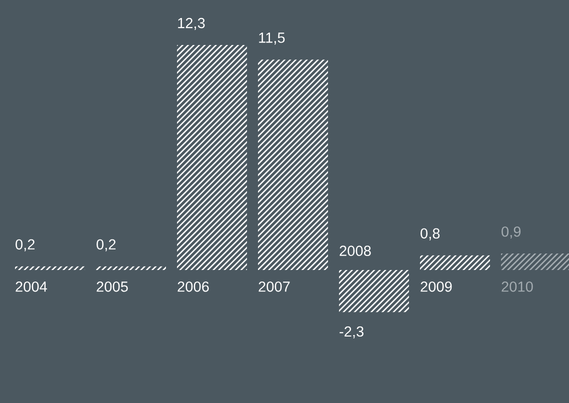 This screenshot has width=569, height=403. I want to click on x-tick-label: 2009, so click(436, 286).